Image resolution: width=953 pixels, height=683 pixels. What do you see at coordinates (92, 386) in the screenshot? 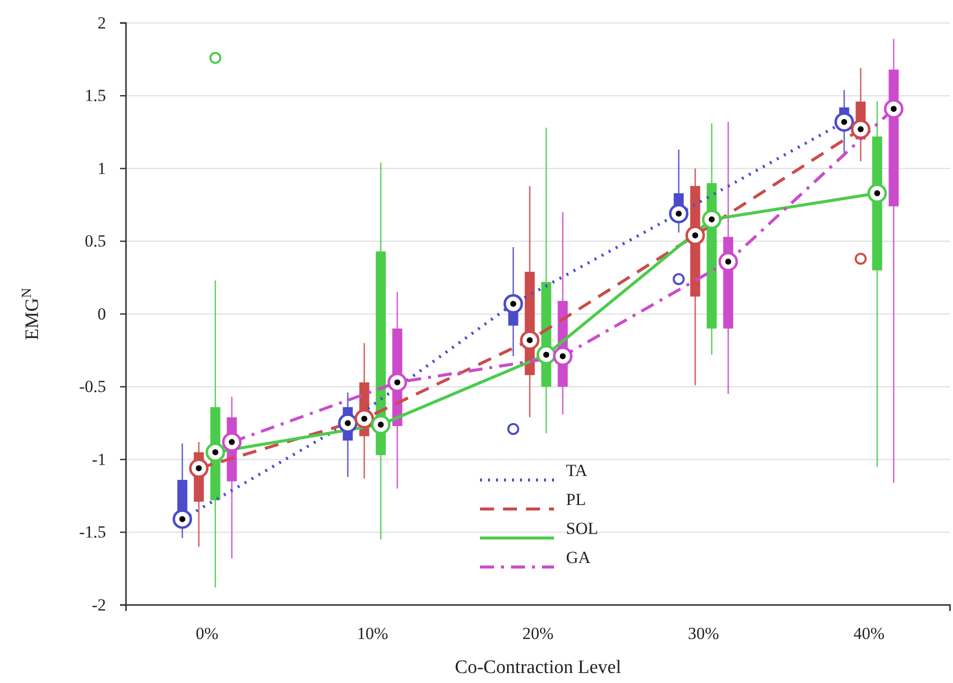
I see `y-tick-label: -0.5` at bounding box center [92, 386].